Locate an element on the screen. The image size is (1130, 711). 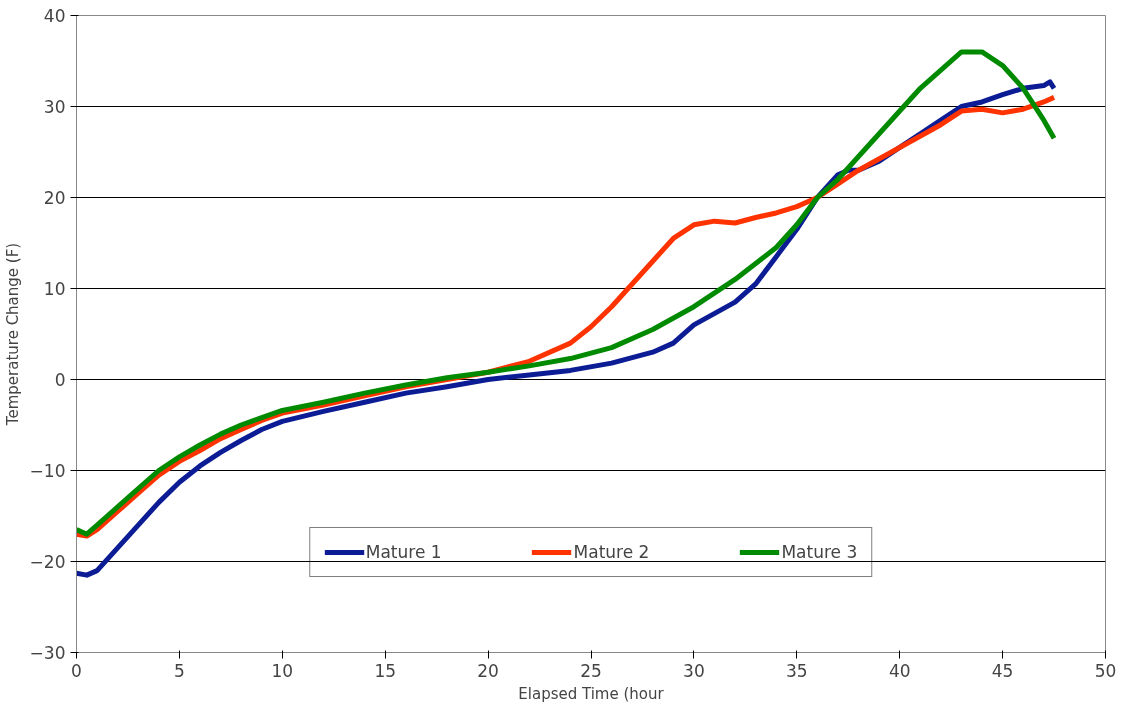
y-tick-label: −10 is located at coordinates (47, 471).